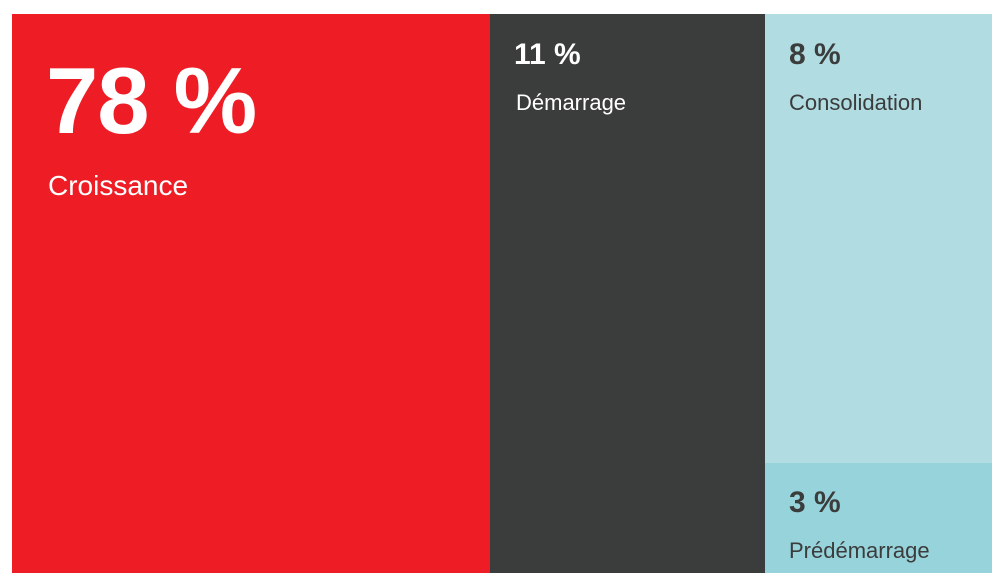 This screenshot has height=573, width=992. I want to click on tile-predemarrage-label: Prédémarrage, so click(859, 550).